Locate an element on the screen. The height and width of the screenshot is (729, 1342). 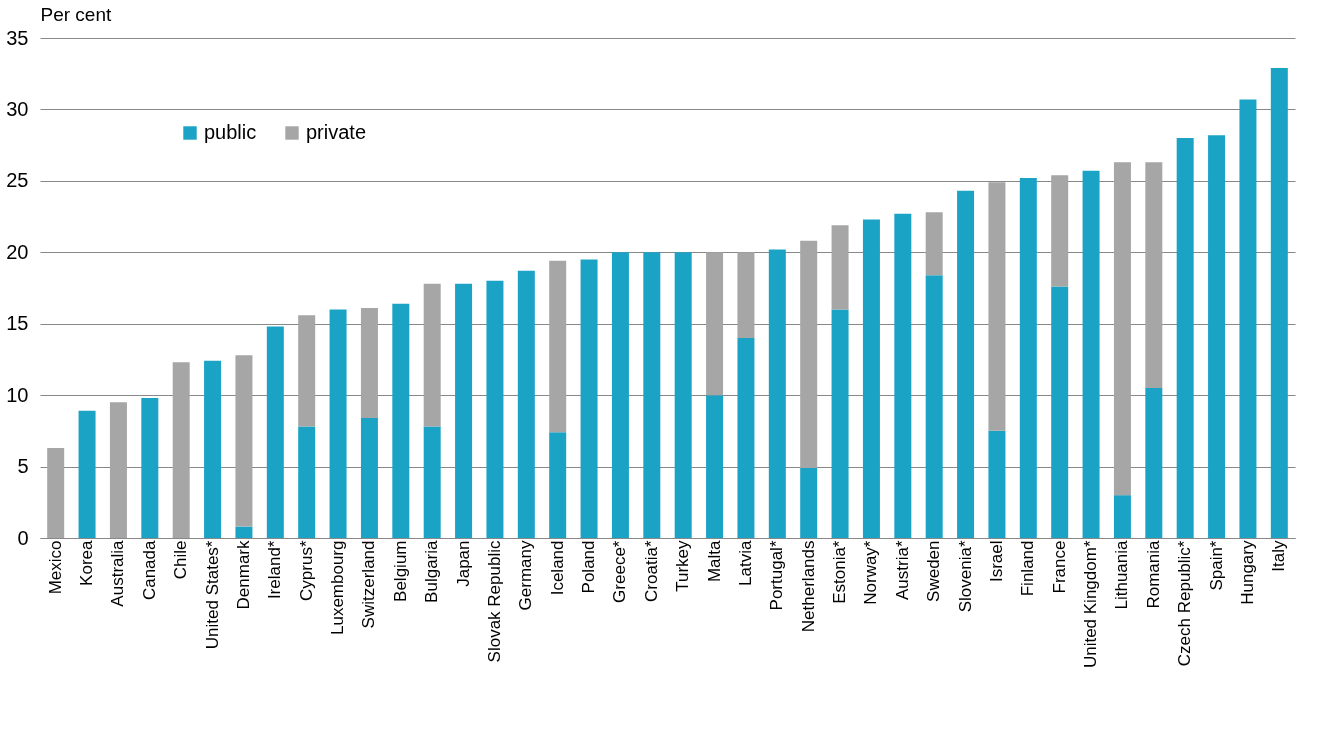
x-tick-label: Austria* is located at coordinates (902, 570).